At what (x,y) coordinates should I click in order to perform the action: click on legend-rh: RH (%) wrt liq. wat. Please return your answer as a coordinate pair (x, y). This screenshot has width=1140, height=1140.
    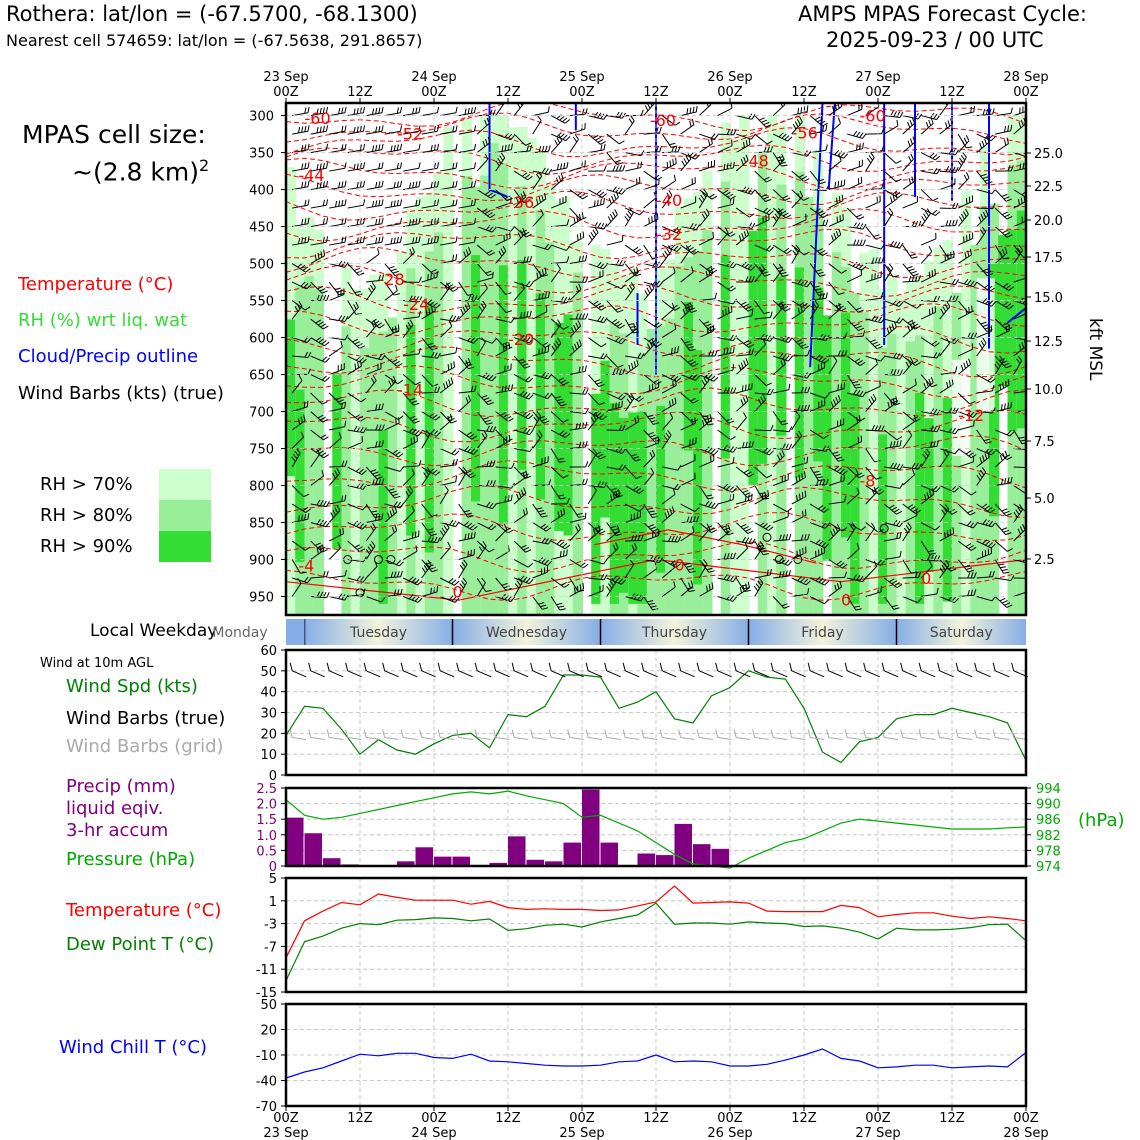
    Looking at the image, I should click on (103, 320).